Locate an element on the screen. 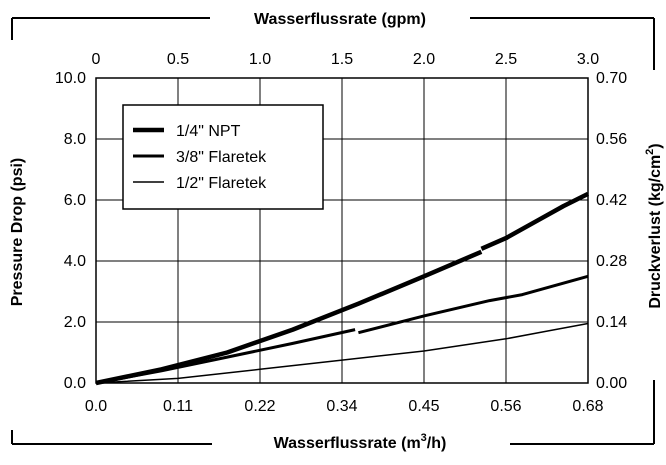 The height and width of the screenshot is (465, 666). top-axis-title: Wasserflussrate (gpm) is located at coordinates (340, 19).